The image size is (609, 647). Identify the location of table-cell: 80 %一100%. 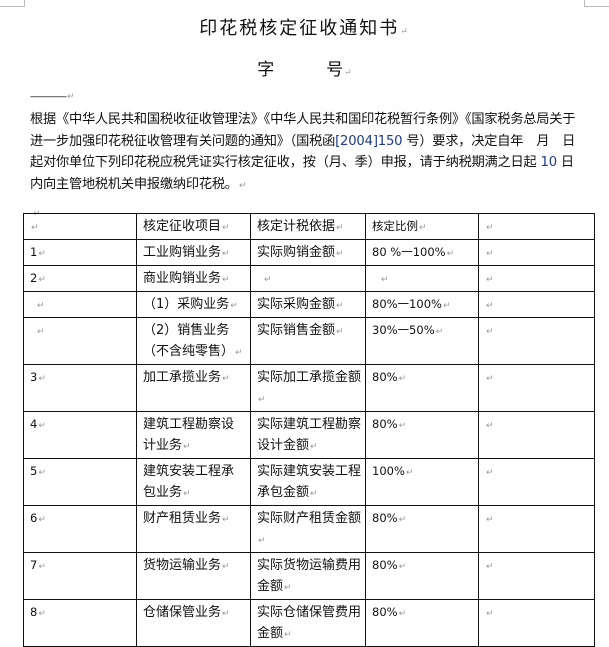
(422, 252).